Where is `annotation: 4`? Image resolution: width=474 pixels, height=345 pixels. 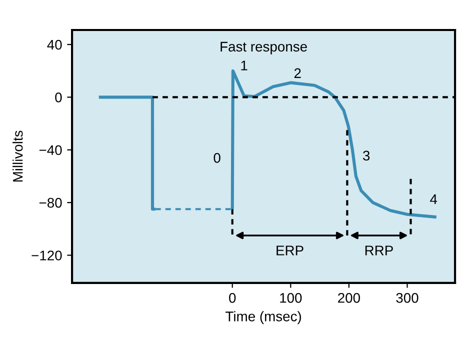 annotation: 4 is located at coordinates (434, 199).